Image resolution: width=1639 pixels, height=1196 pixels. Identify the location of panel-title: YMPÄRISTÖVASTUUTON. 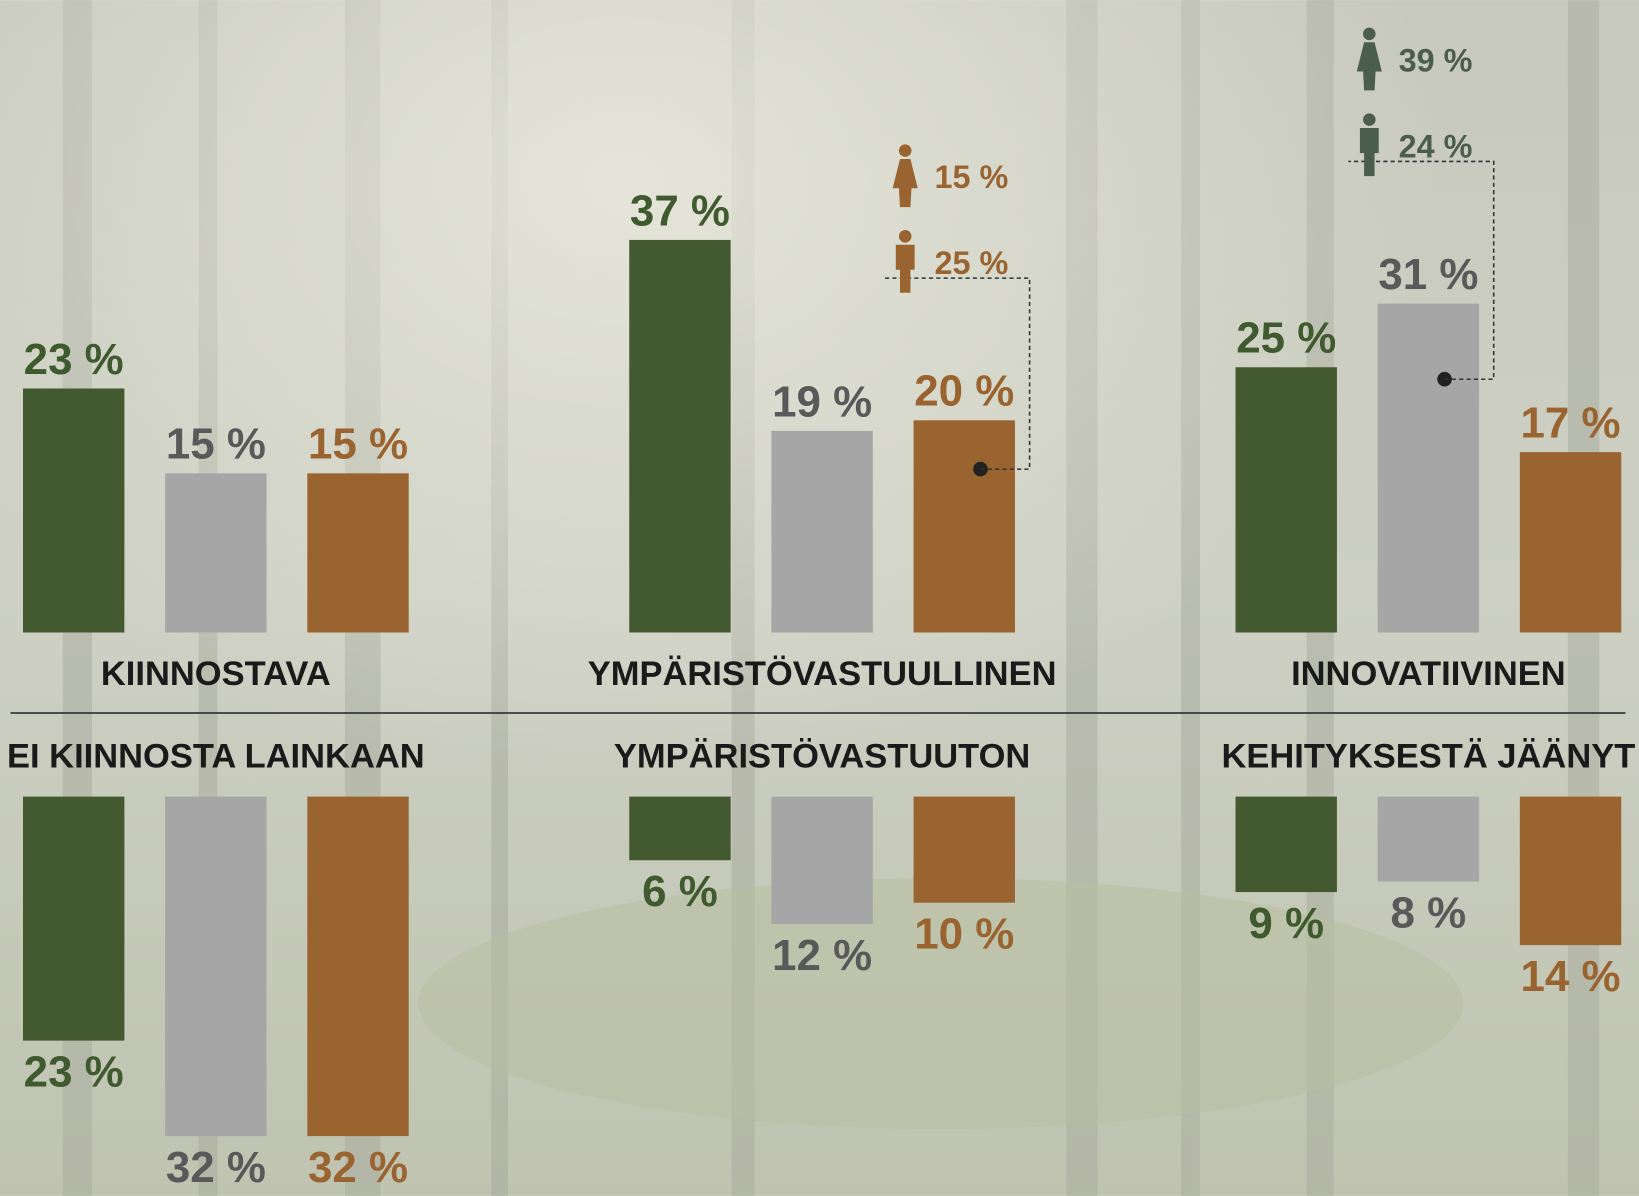
(822, 755).